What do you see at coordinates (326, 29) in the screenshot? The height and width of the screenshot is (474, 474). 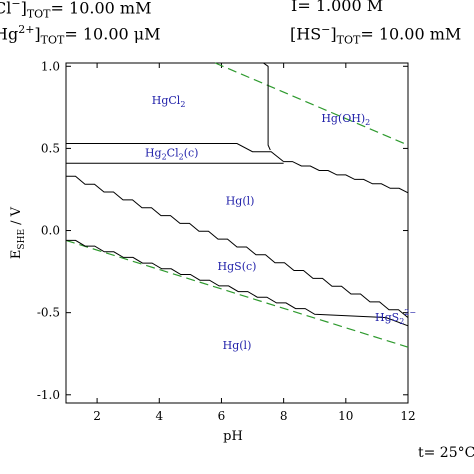 I see `hs-charge: −` at bounding box center [326, 29].